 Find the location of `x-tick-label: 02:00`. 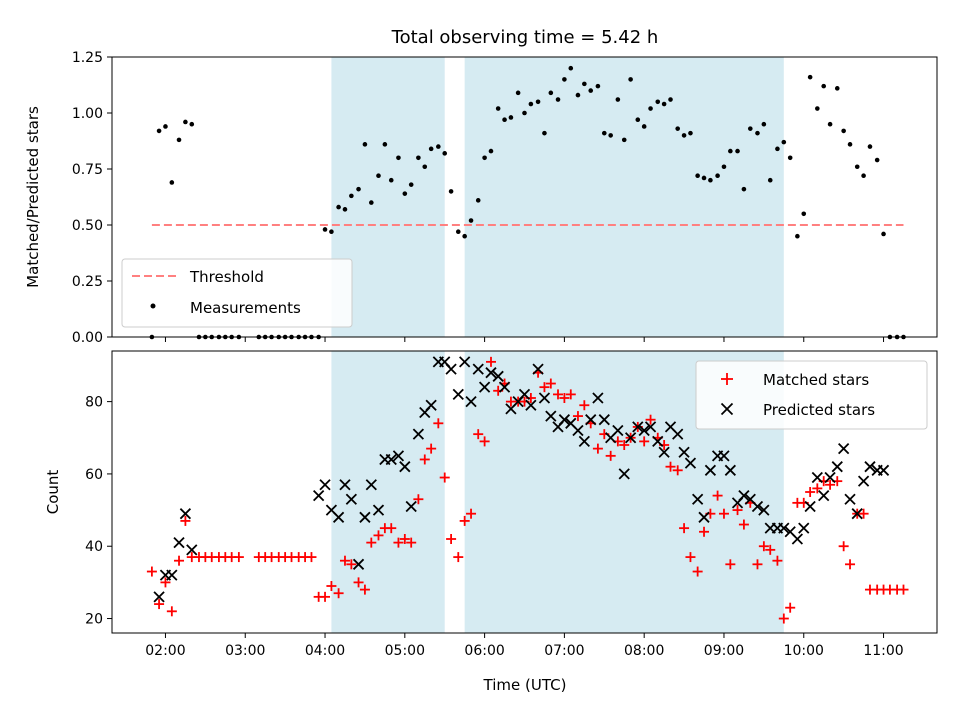

x-tick-label: 02:00 is located at coordinates (165, 651).